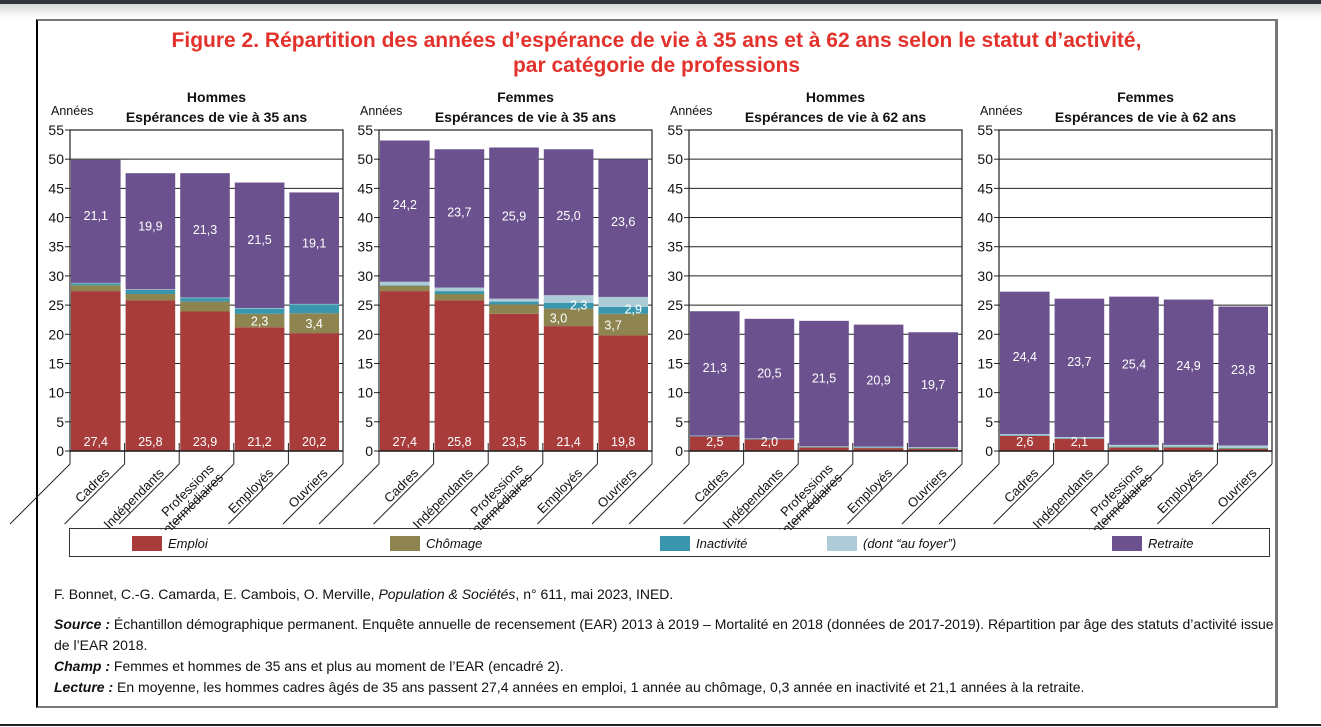  I want to click on data-label: 19,1, so click(314, 244).